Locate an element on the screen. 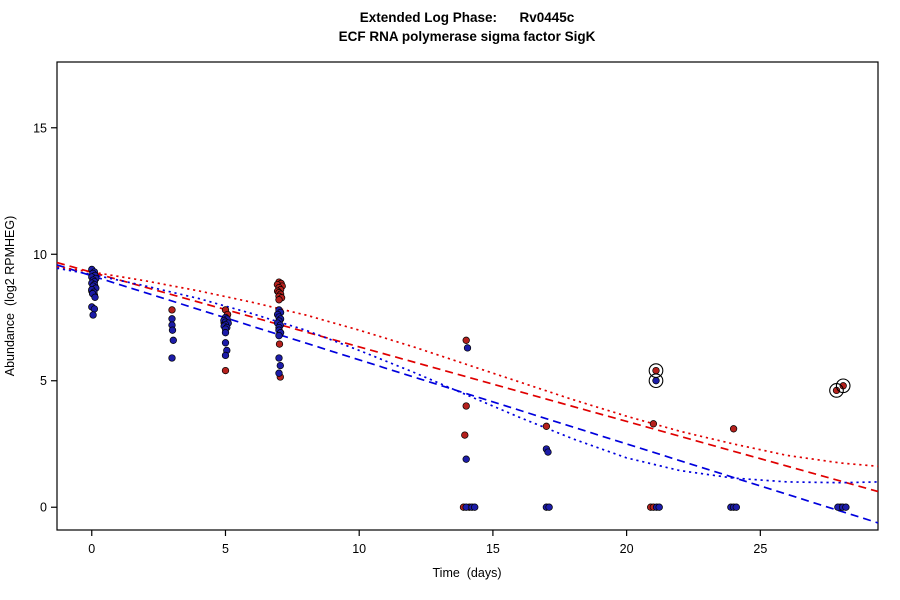  x-axis-label: Time (days) is located at coordinates (467, 573).